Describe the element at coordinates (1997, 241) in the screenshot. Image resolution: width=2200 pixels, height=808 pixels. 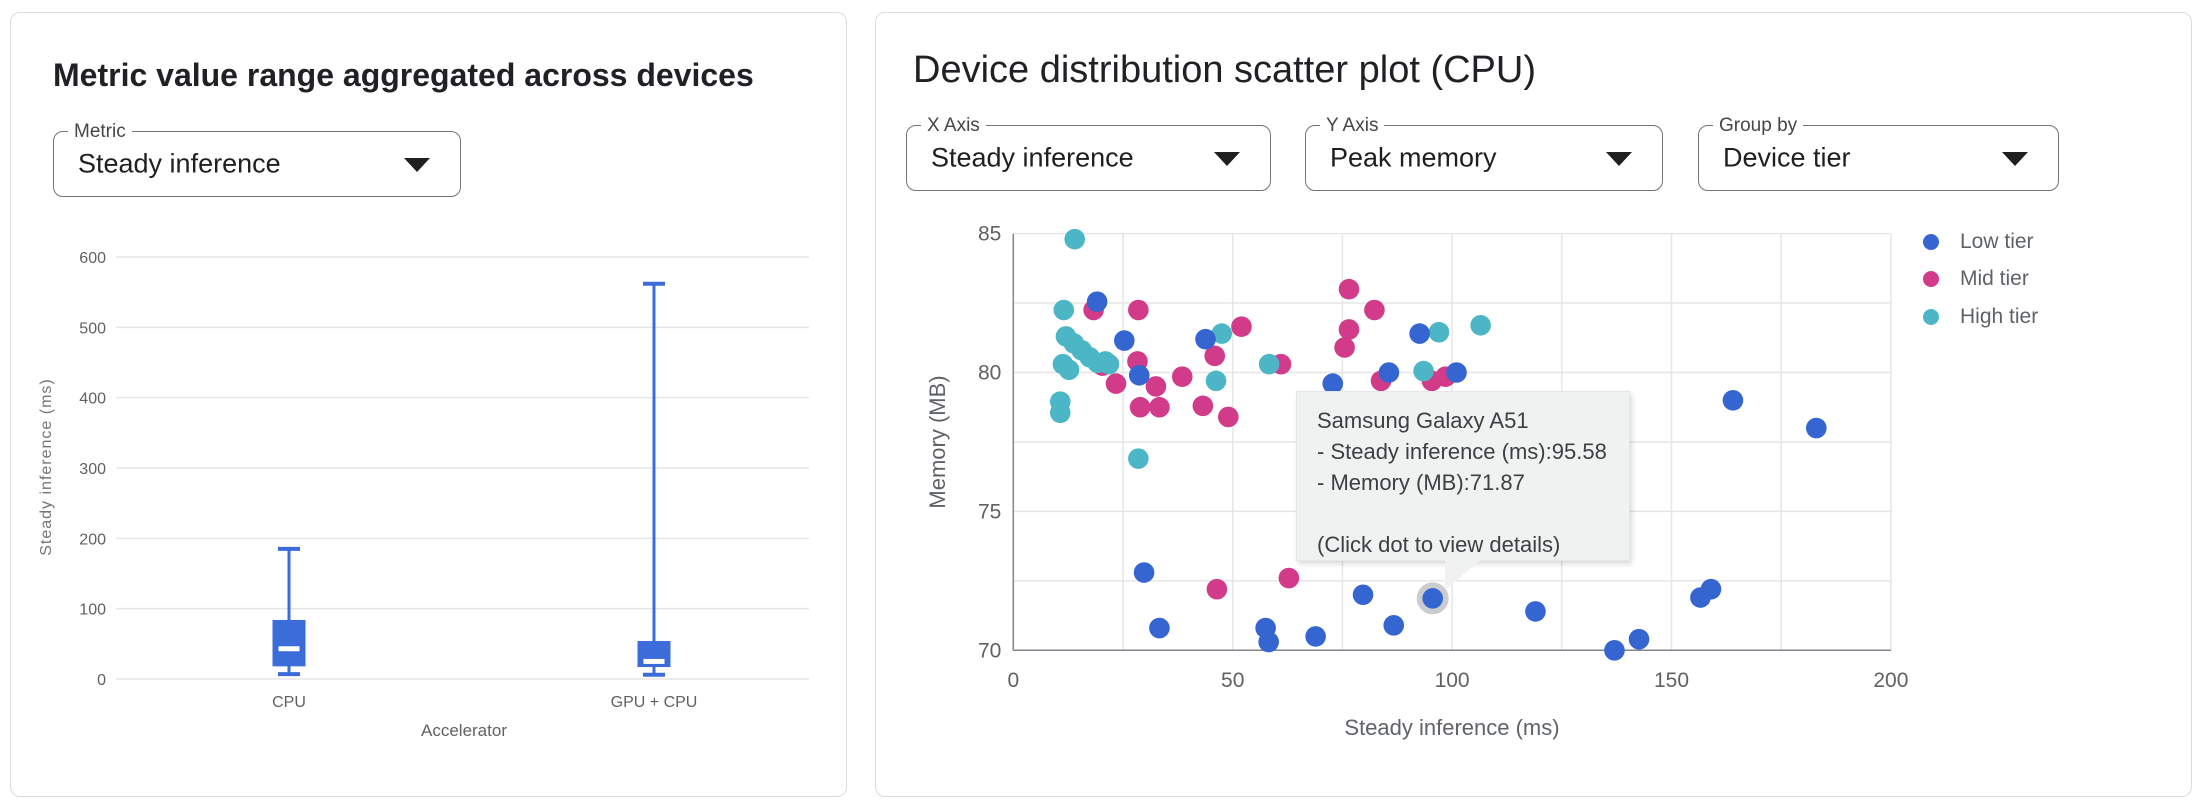
I see `legend-label: Low tier` at that location.